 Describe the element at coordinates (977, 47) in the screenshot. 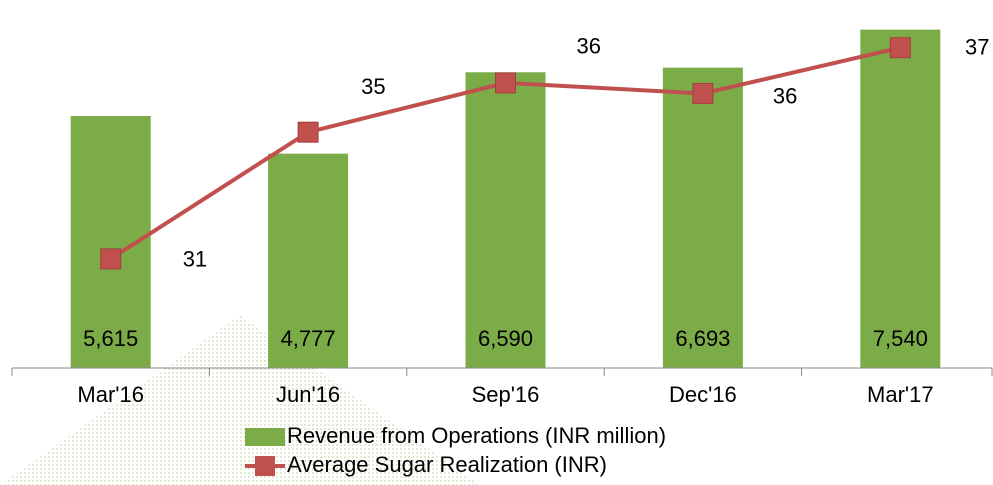

I see `line-value-label: 37` at that location.